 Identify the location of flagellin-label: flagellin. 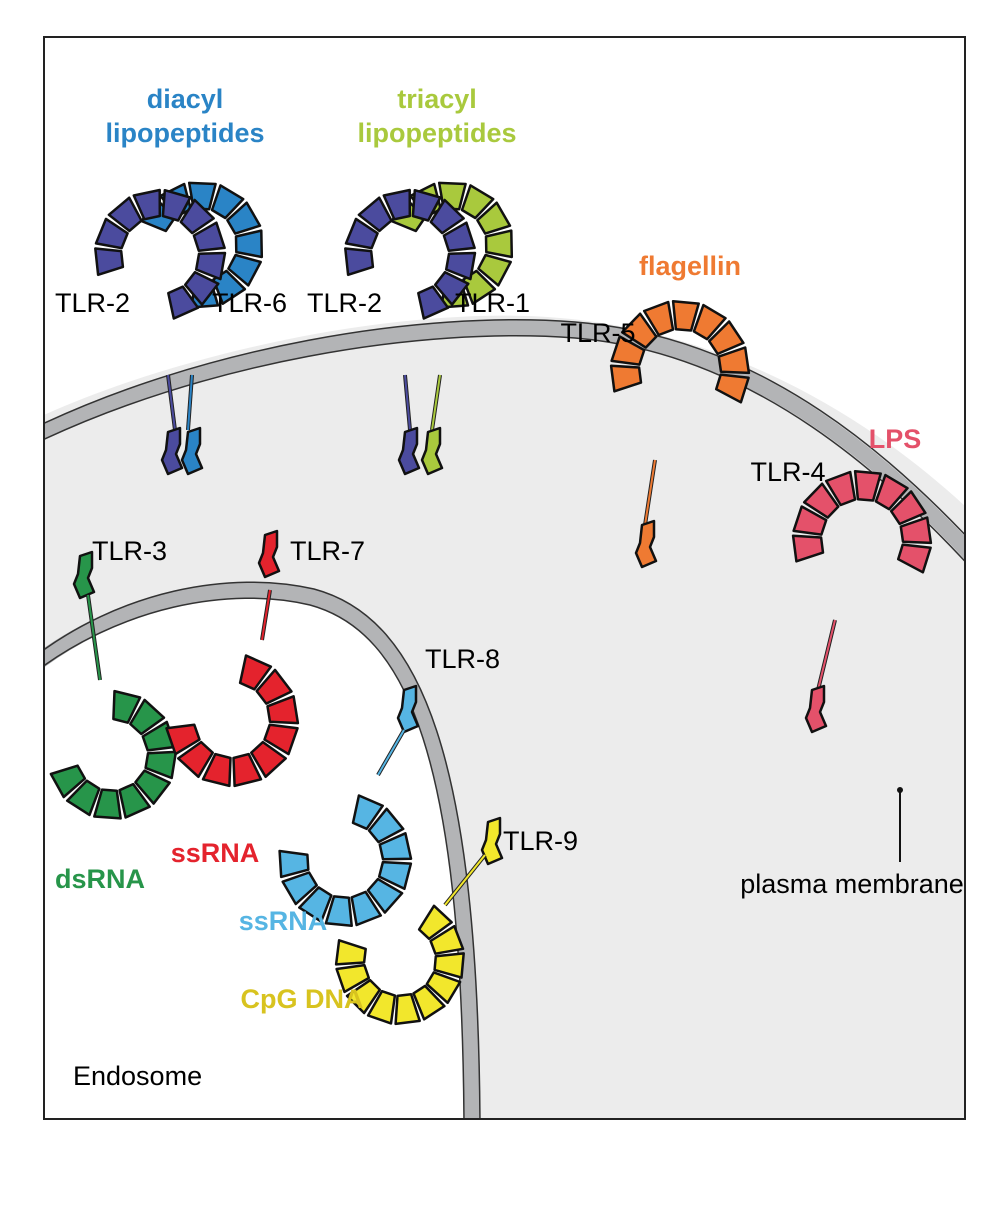
(690, 266).